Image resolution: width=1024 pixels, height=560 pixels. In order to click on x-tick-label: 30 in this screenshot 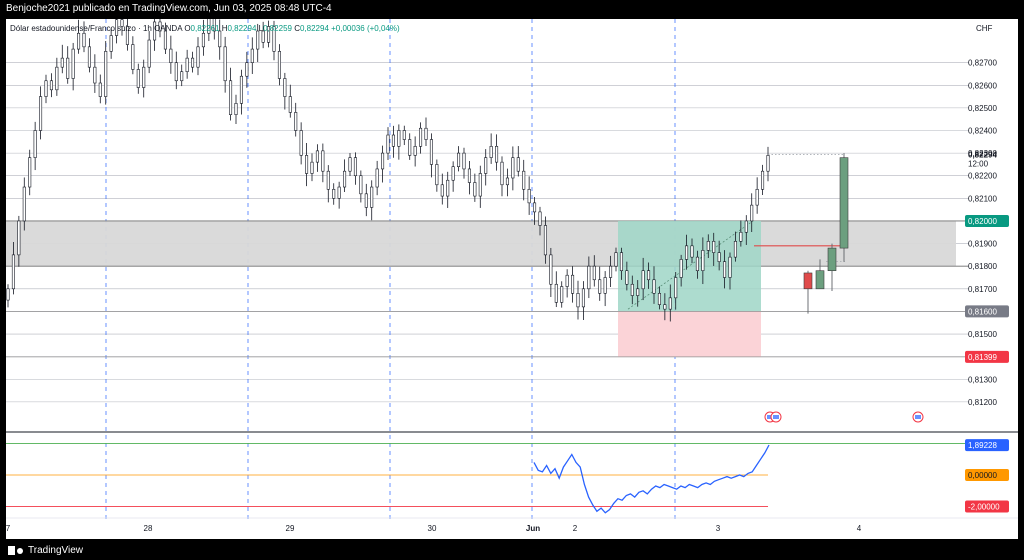, I will do `click(432, 528)`.